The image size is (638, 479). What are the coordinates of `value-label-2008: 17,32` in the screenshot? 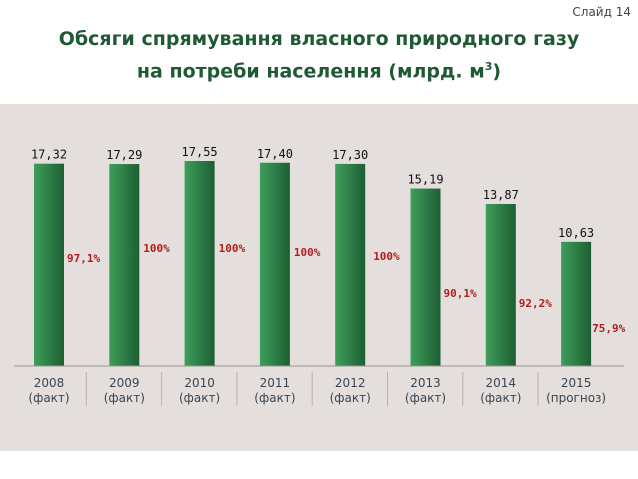 It's located at (49, 155).